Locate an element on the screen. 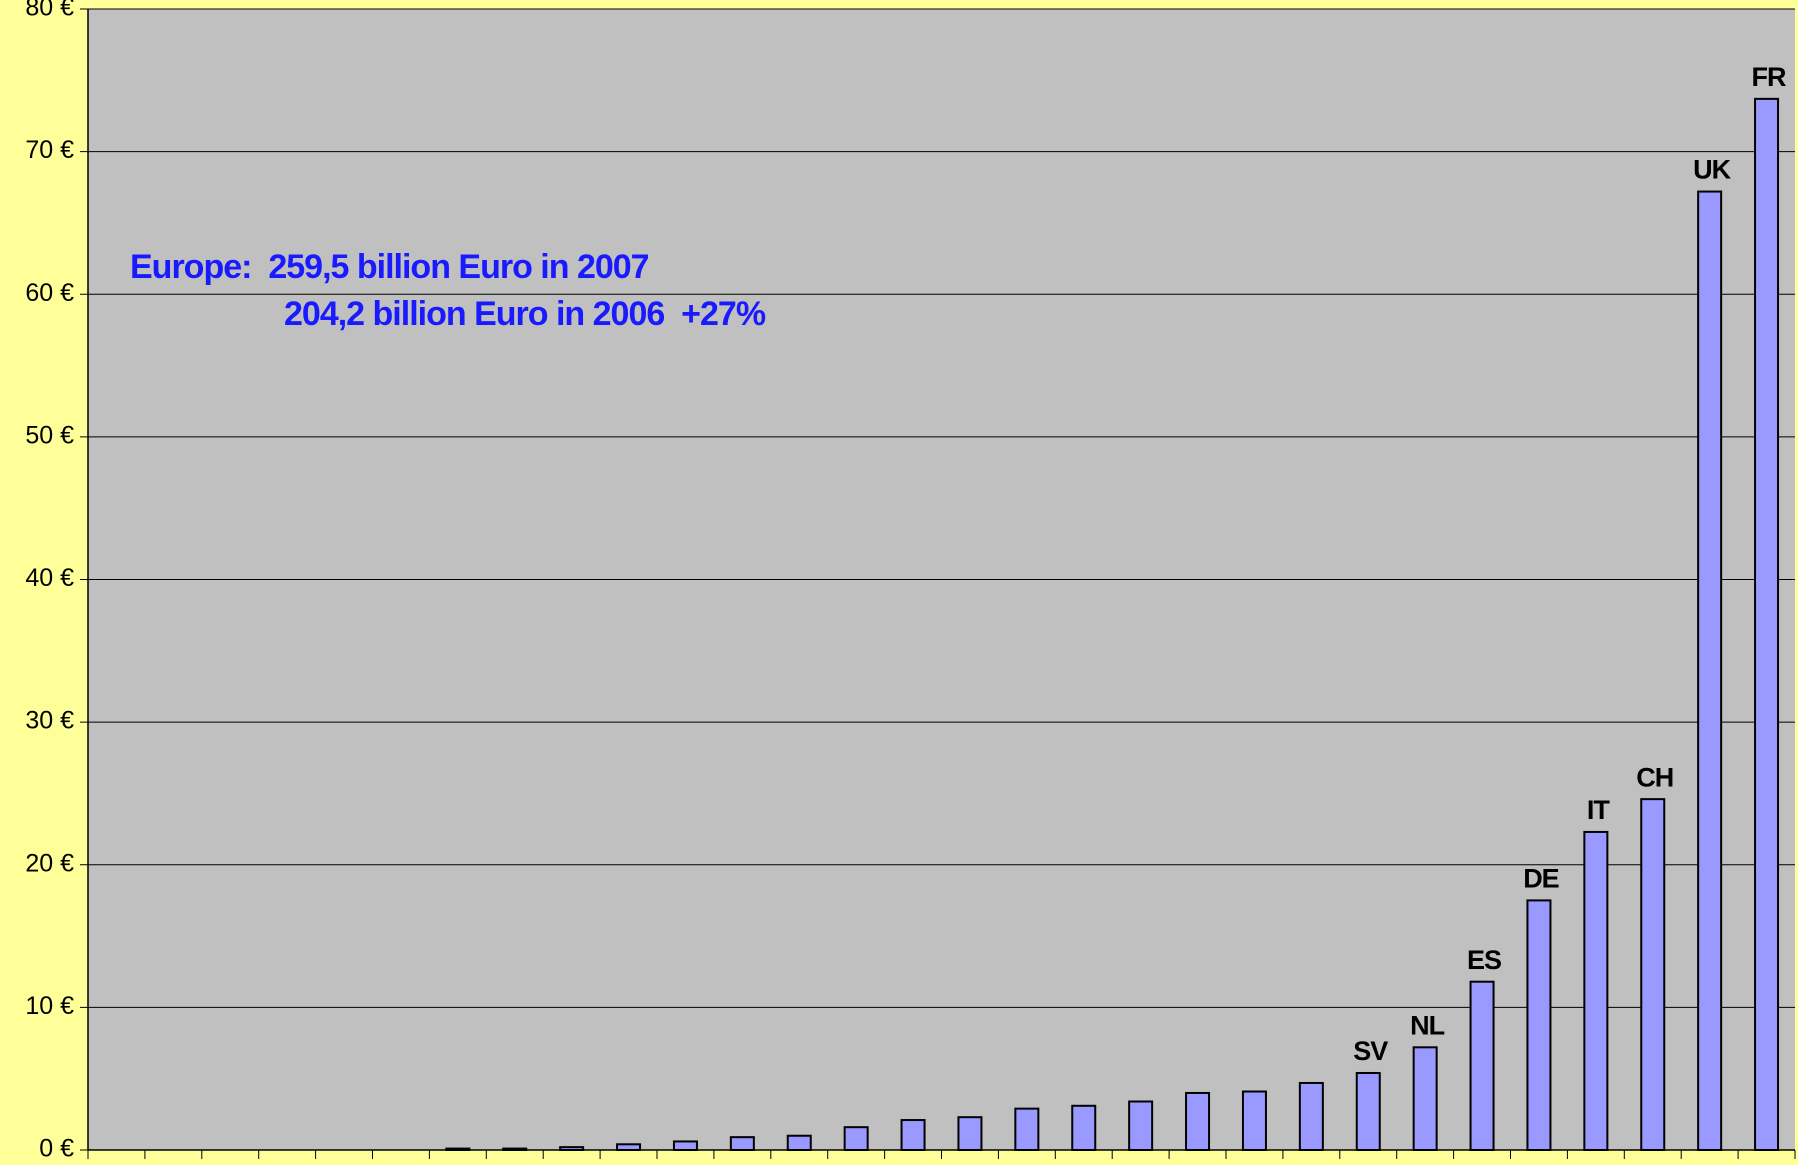 Image resolution: width=1798 pixels, height=1165 pixels. category-label: IT is located at coordinates (1599, 810).